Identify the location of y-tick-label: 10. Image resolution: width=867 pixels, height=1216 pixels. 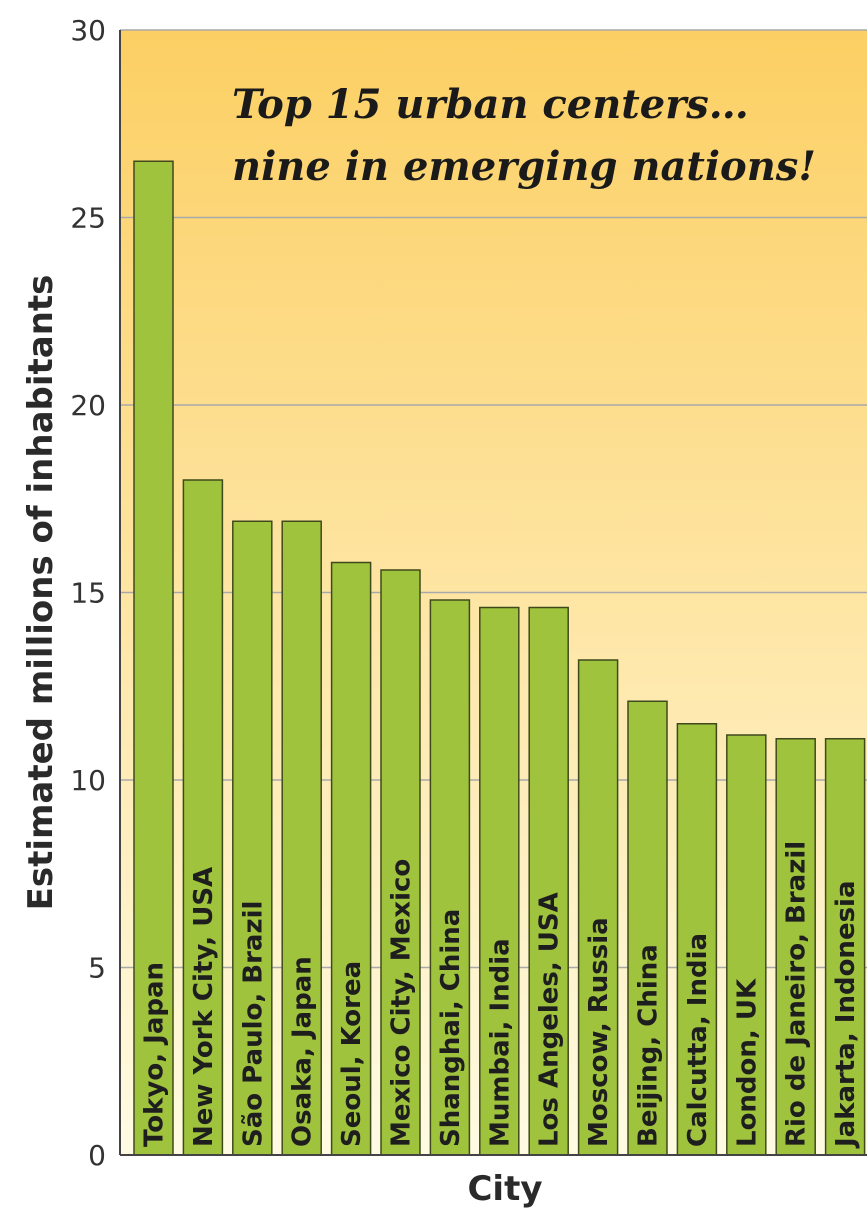
(88, 780).